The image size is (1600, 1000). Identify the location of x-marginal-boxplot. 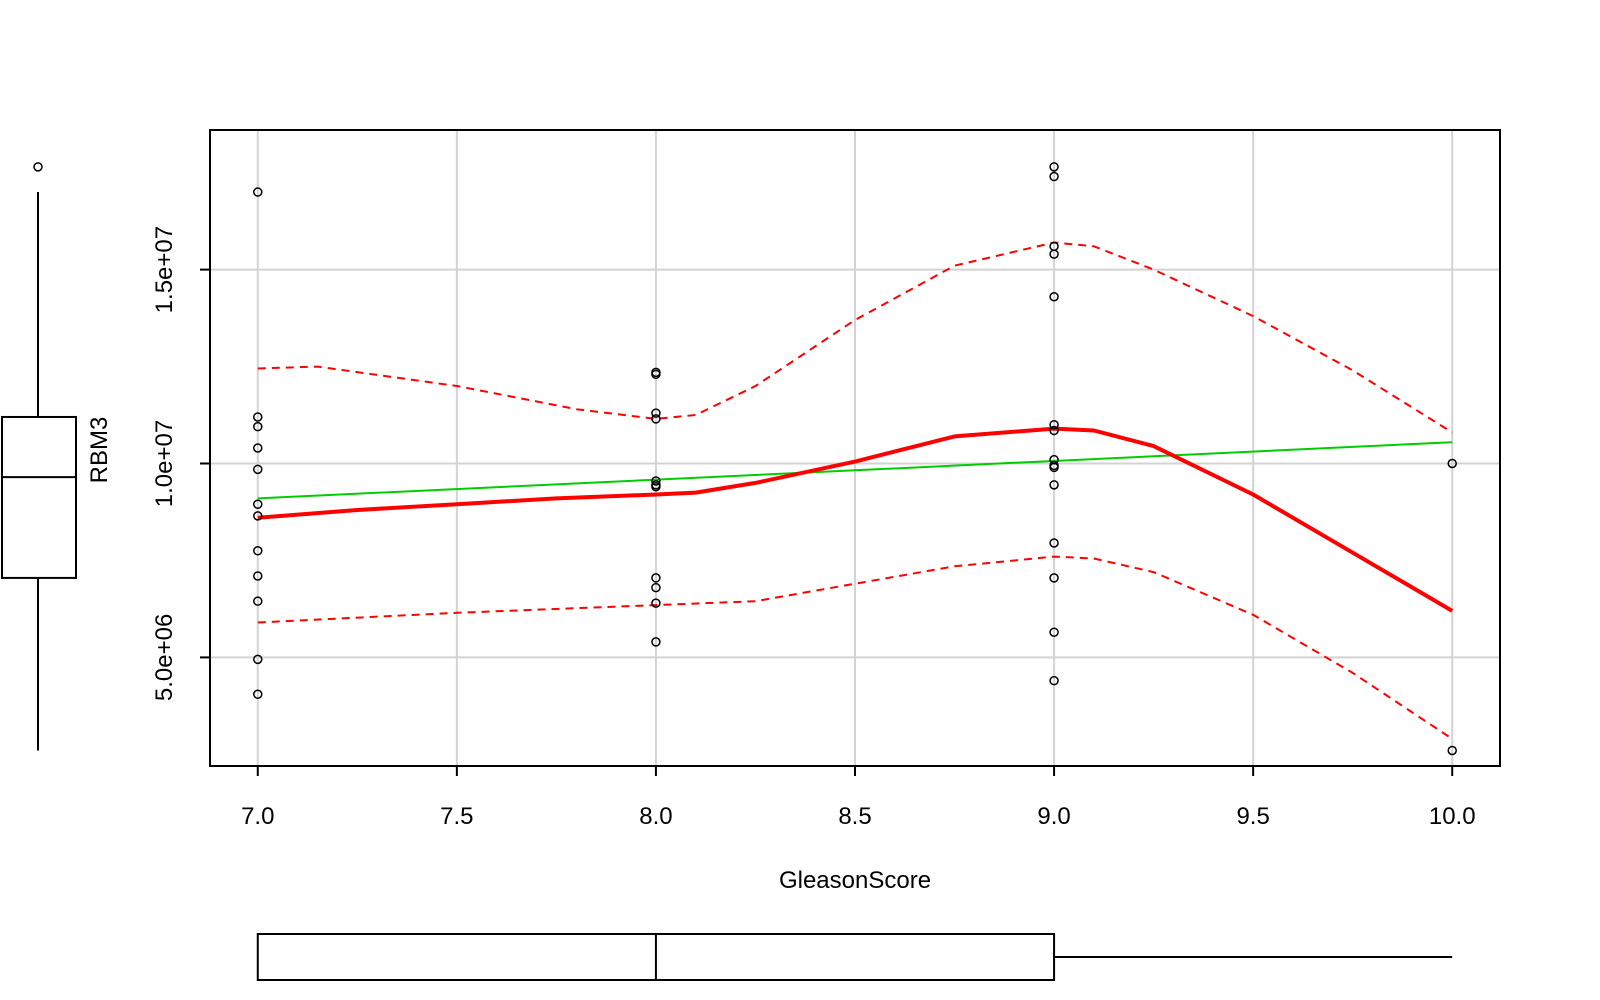
(854, 957).